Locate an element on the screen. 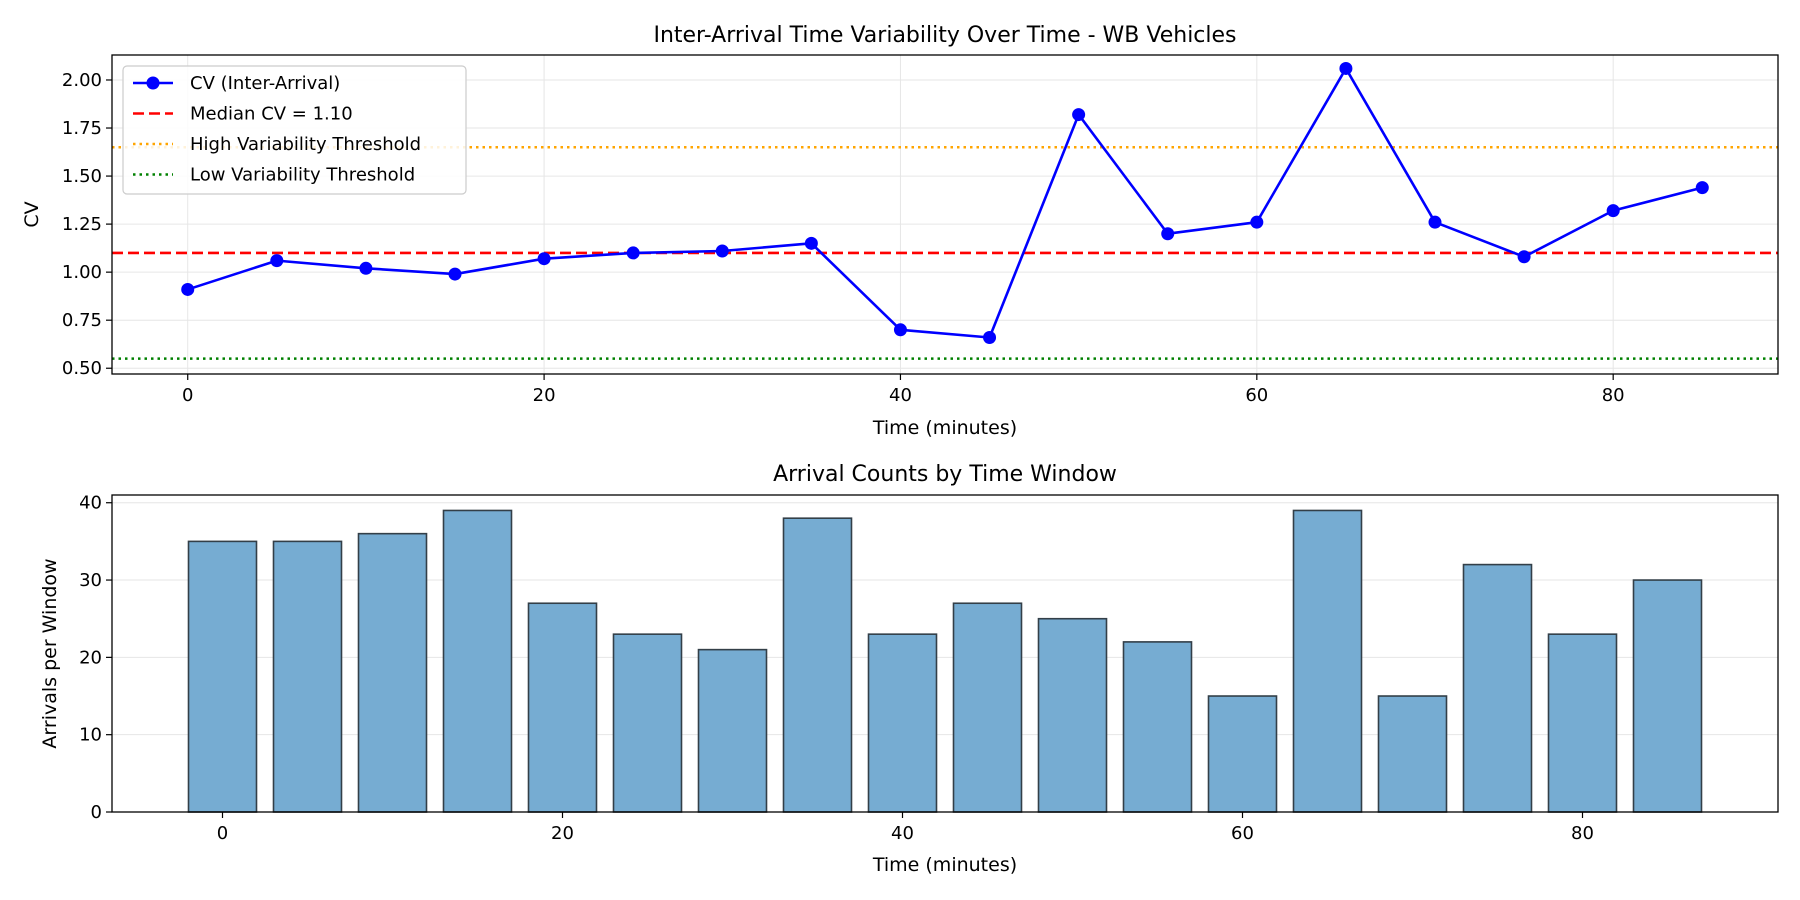  cv-x-tick-label: 20 is located at coordinates (544, 395).